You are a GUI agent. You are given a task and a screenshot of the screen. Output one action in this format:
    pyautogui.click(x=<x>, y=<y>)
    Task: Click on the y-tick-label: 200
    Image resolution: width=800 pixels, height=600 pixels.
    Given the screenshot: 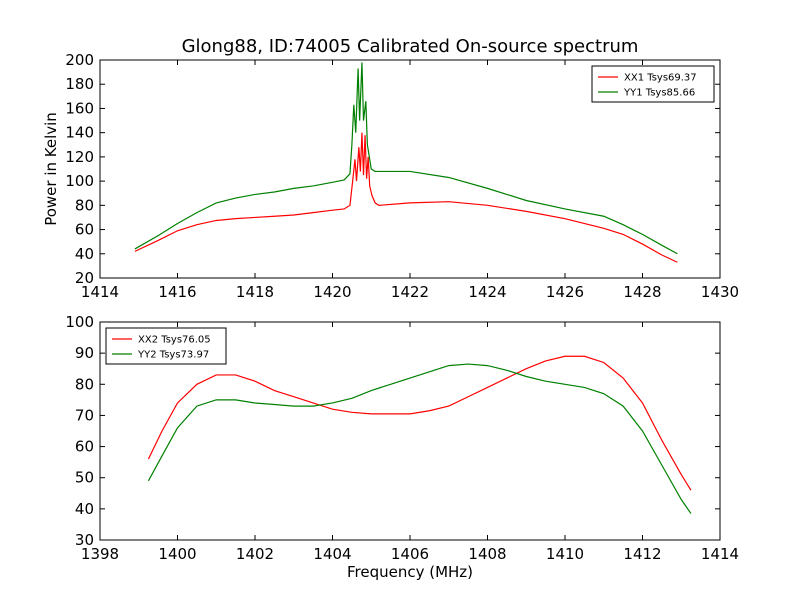 What is the action you would take?
    pyautogui.click(x=79, y=60)
    